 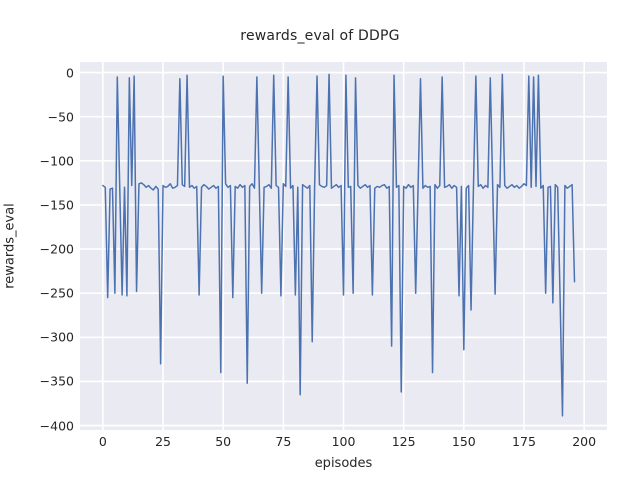 What do you see at coordinates (56, 249) in the screenshot?
I see `y-tick-label: −200` at bounding box center [56, 249].